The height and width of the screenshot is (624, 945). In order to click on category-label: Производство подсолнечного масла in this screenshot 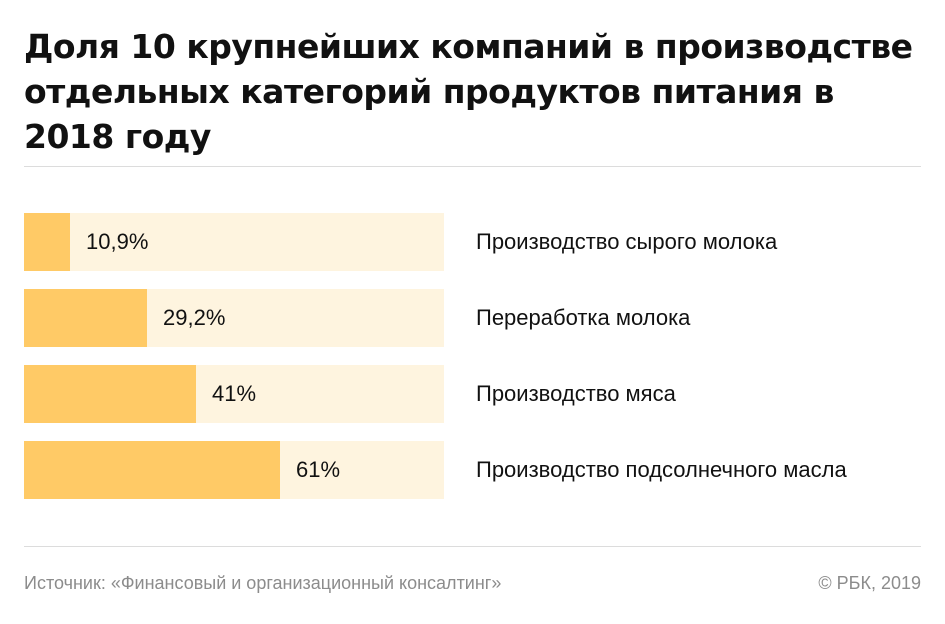, I will do `click(661, 469)`.